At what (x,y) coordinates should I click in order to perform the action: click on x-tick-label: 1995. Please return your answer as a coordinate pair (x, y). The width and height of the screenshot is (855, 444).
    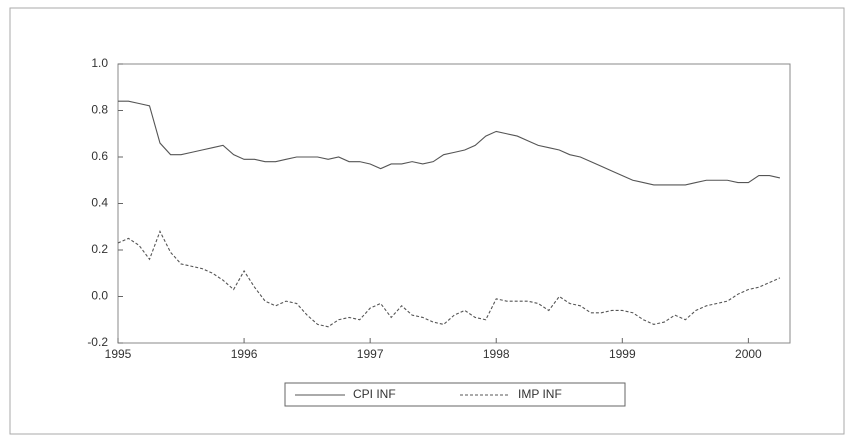
    Looking at the image, I should click on (118, 354).